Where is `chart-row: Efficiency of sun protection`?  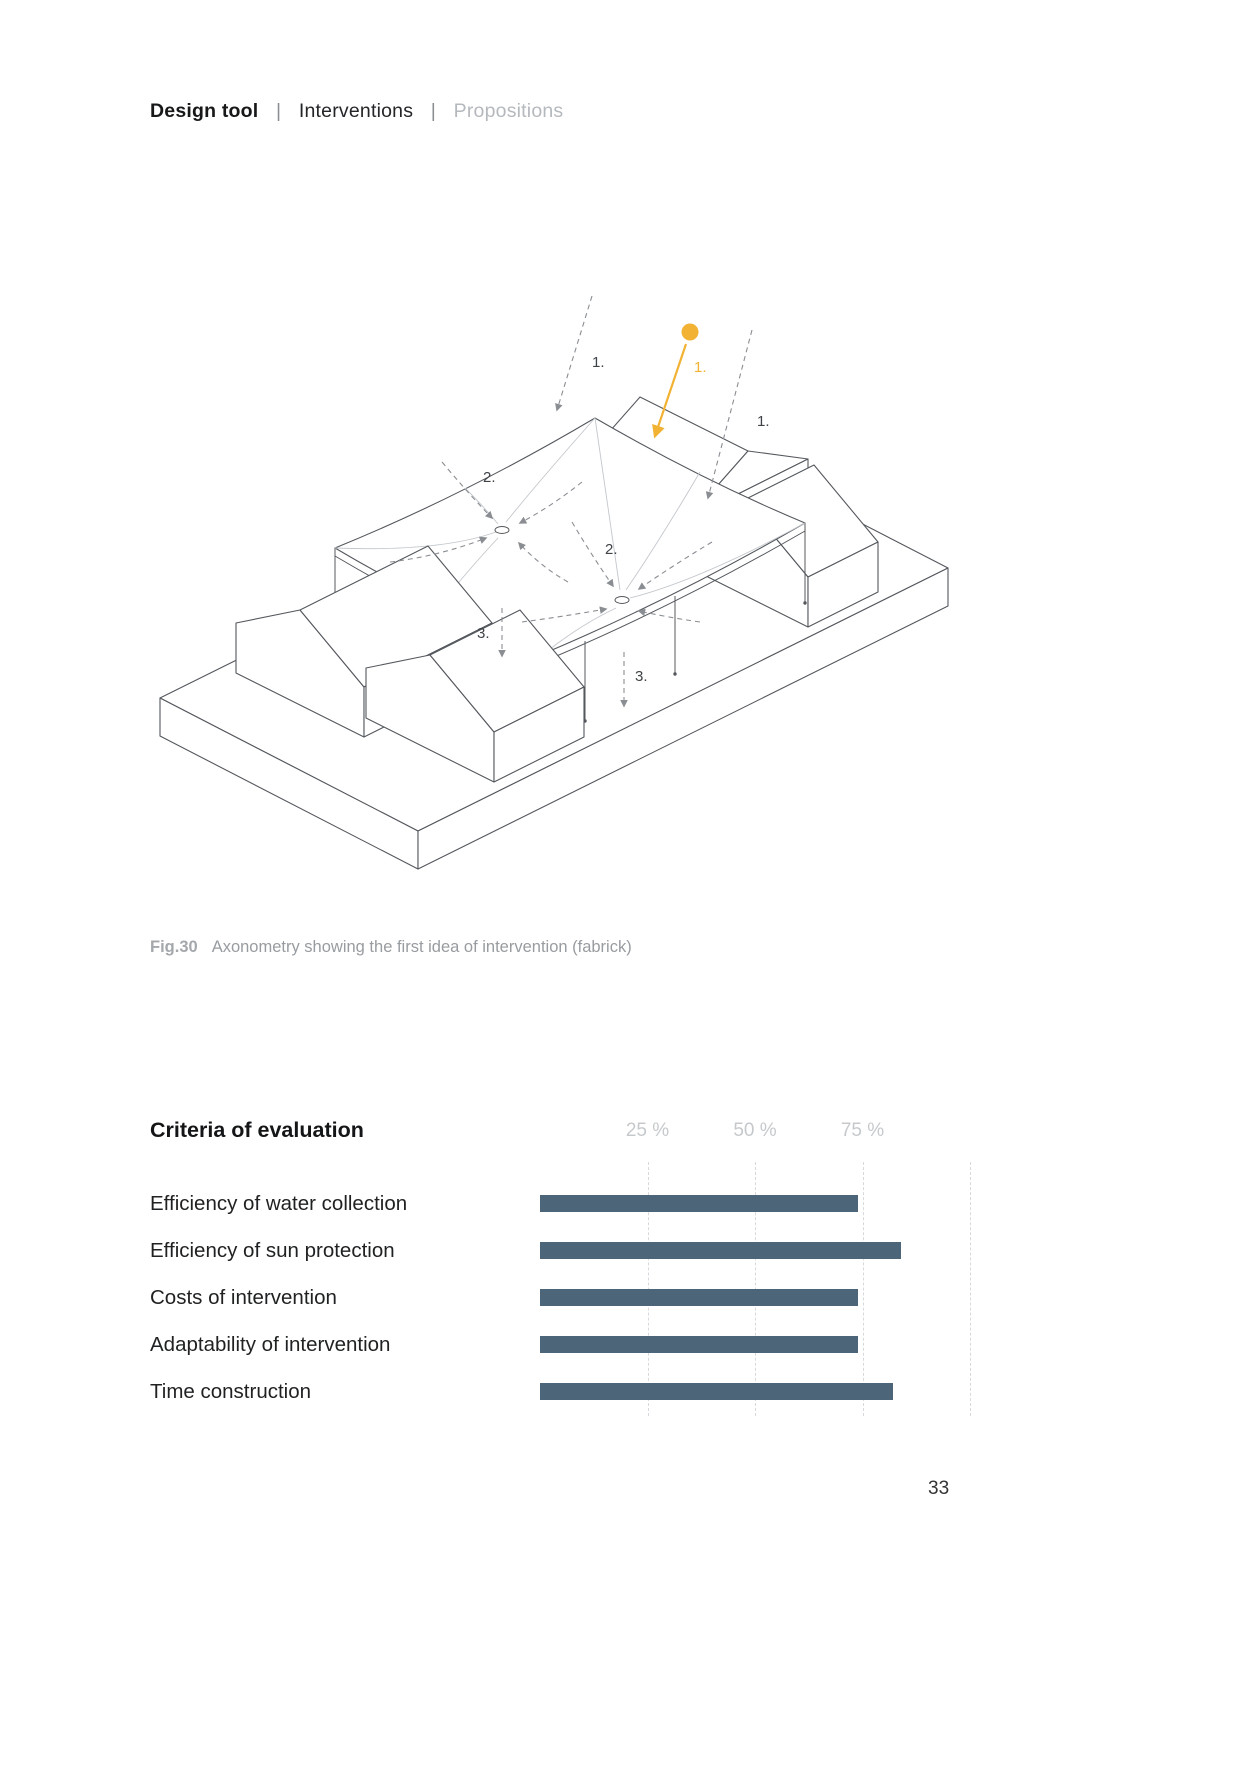 chart-row: Efficiency of sun protection is located at coordinates (560, 1250).